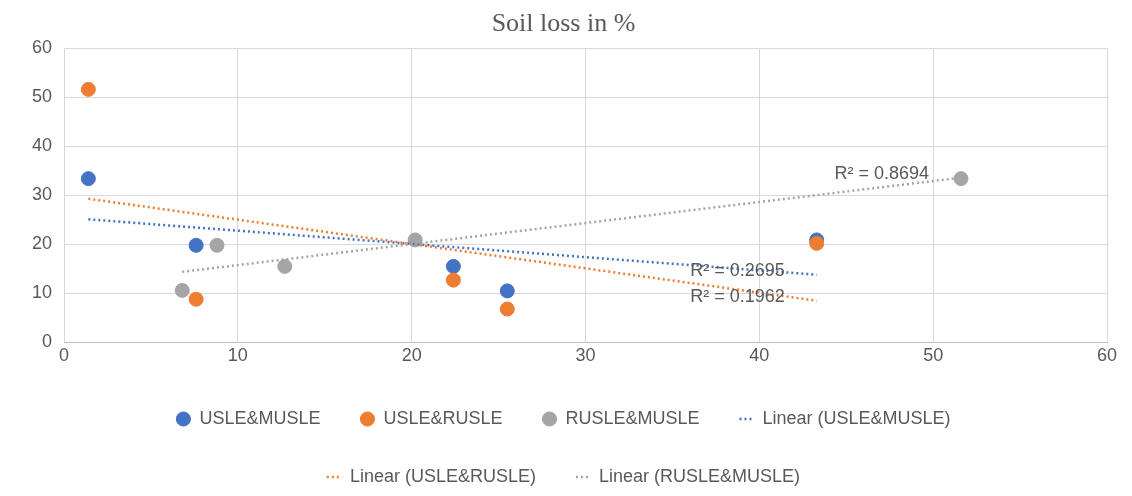 This screenshot has height=496, width=1132. What do you see at coordinates (42, 145) in the screenshot?
I see `y-tick-label: 40` at bounding box center [42, 145].